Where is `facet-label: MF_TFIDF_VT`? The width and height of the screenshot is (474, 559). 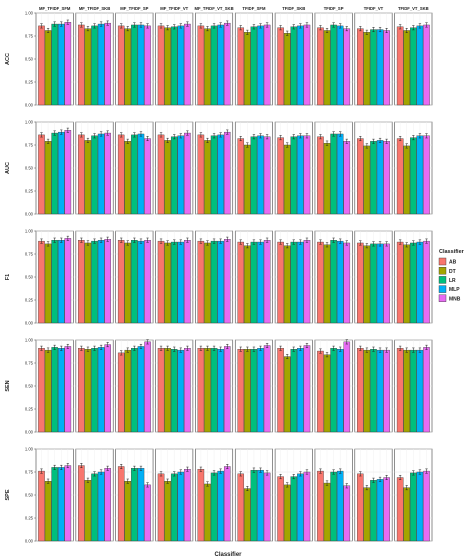
facet-label: MF_TFIDF_VT is located at coordinates (174, 8).